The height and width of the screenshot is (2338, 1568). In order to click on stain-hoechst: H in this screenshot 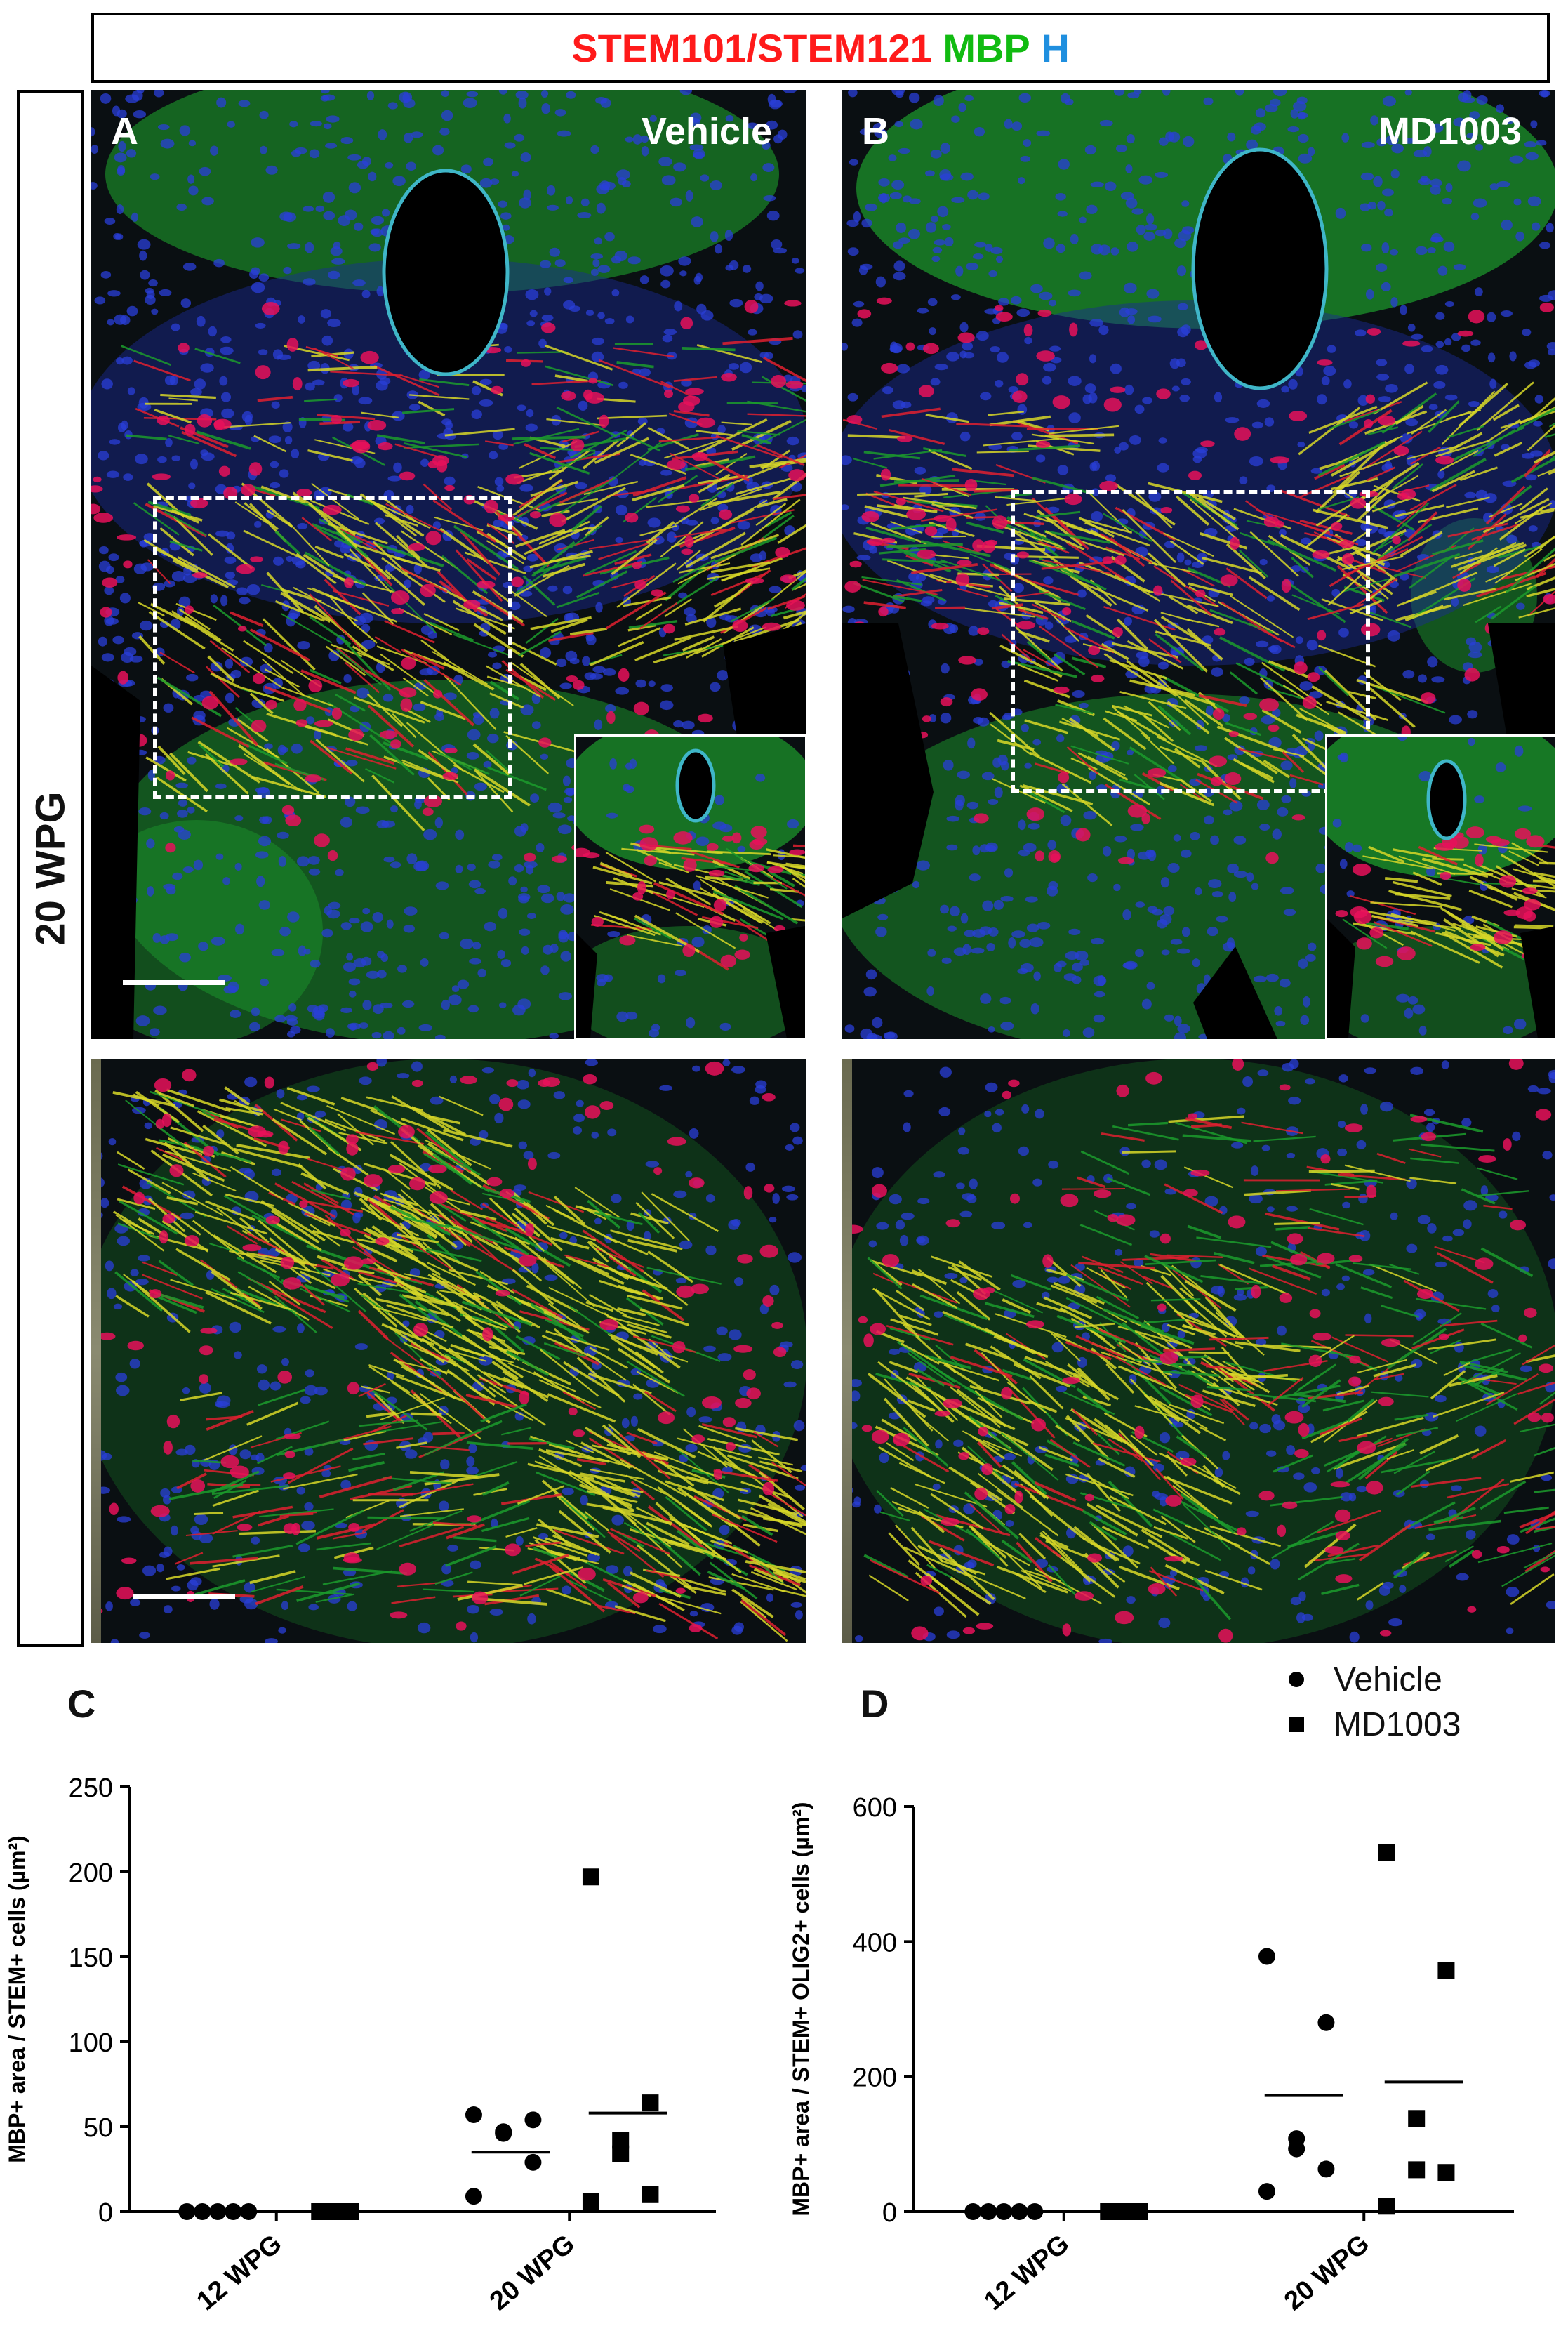, I will do `click(1050, 47)`.